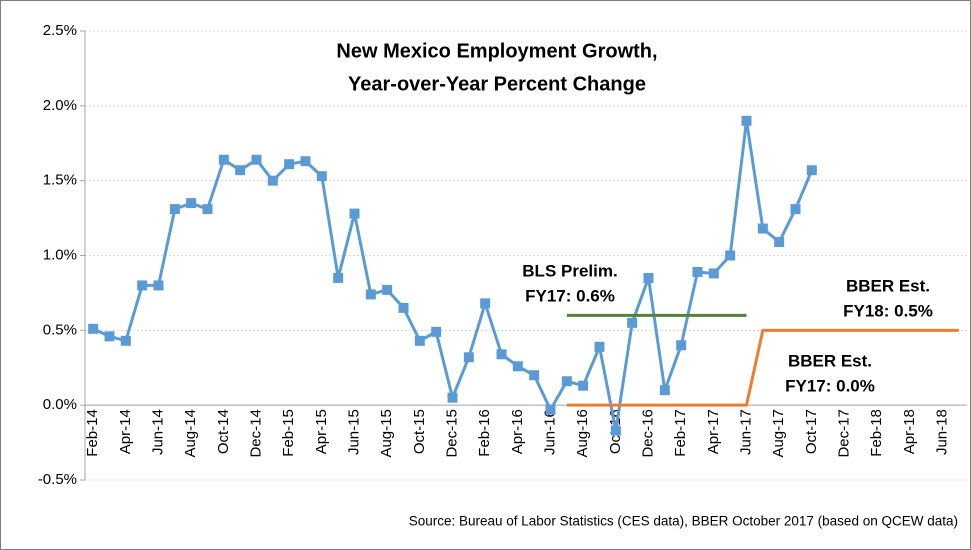 Image resolution: width=971 pixels, height=550 pixels. Describe the element at coordinates (811, 431) in the screenshot. I see `x-tick-label: Oct-17` at that location.